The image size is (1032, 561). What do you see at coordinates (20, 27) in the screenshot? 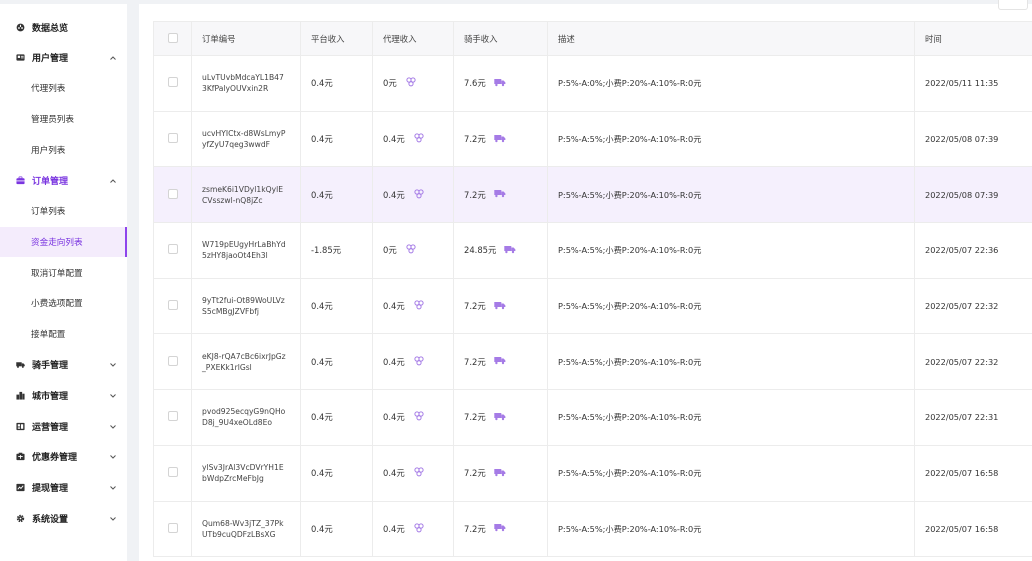
I see `dashboard-icon` at bounding box center [20, 27].